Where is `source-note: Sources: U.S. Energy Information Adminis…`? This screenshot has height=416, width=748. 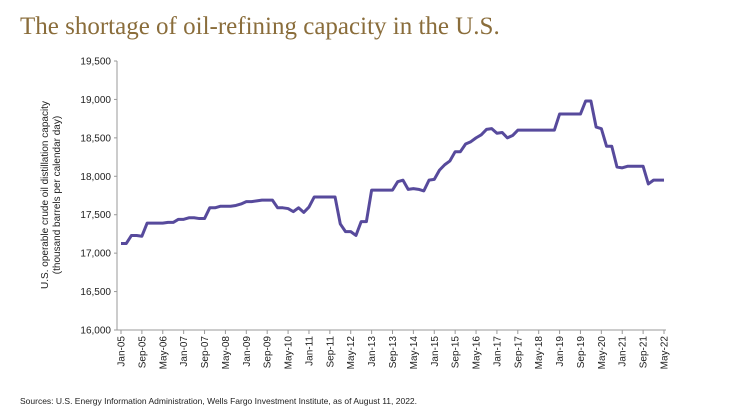 source-note: Sources: U.S. Energy Information Adminis… is located at coordinates (218, 401).